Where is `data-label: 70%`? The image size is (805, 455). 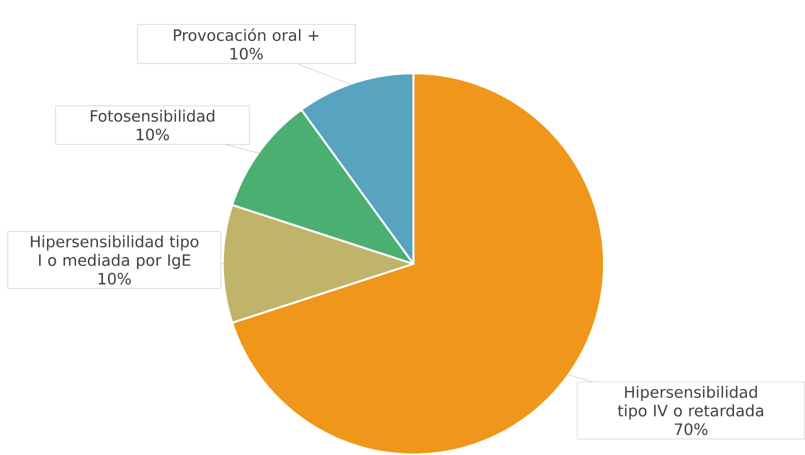
data-label: 70% is located at coordinates (691, 429).